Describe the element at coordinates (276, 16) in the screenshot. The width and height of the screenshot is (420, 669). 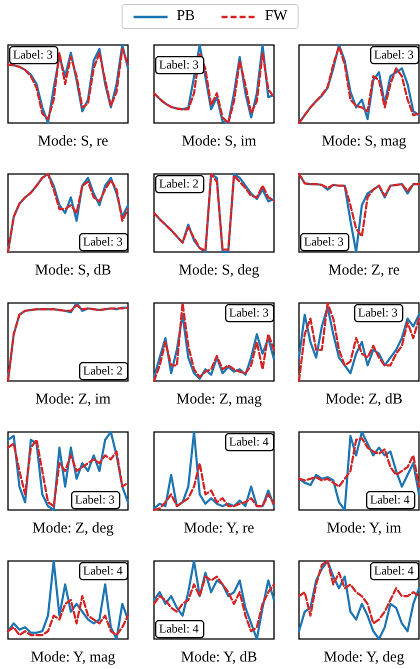
I see `legend-label: FW` at that location.